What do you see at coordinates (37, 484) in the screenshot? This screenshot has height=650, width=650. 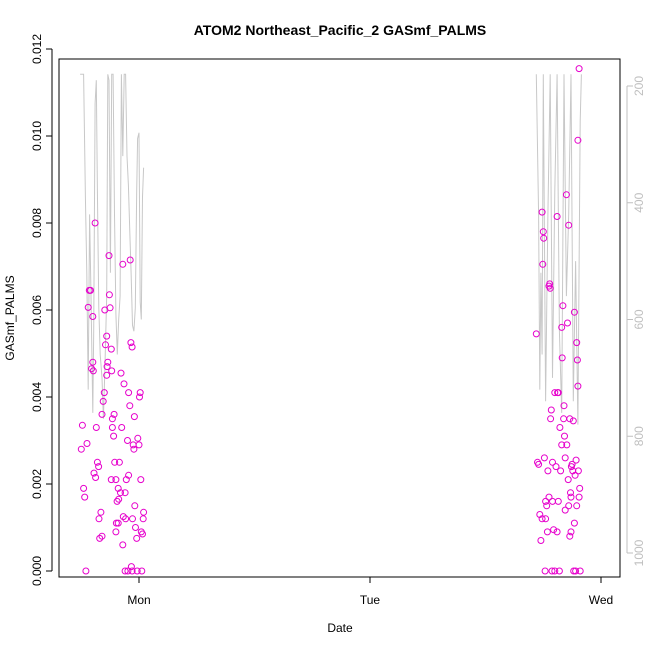 I see `y-tick-label: 0.002` at bounding box center [37, 484].